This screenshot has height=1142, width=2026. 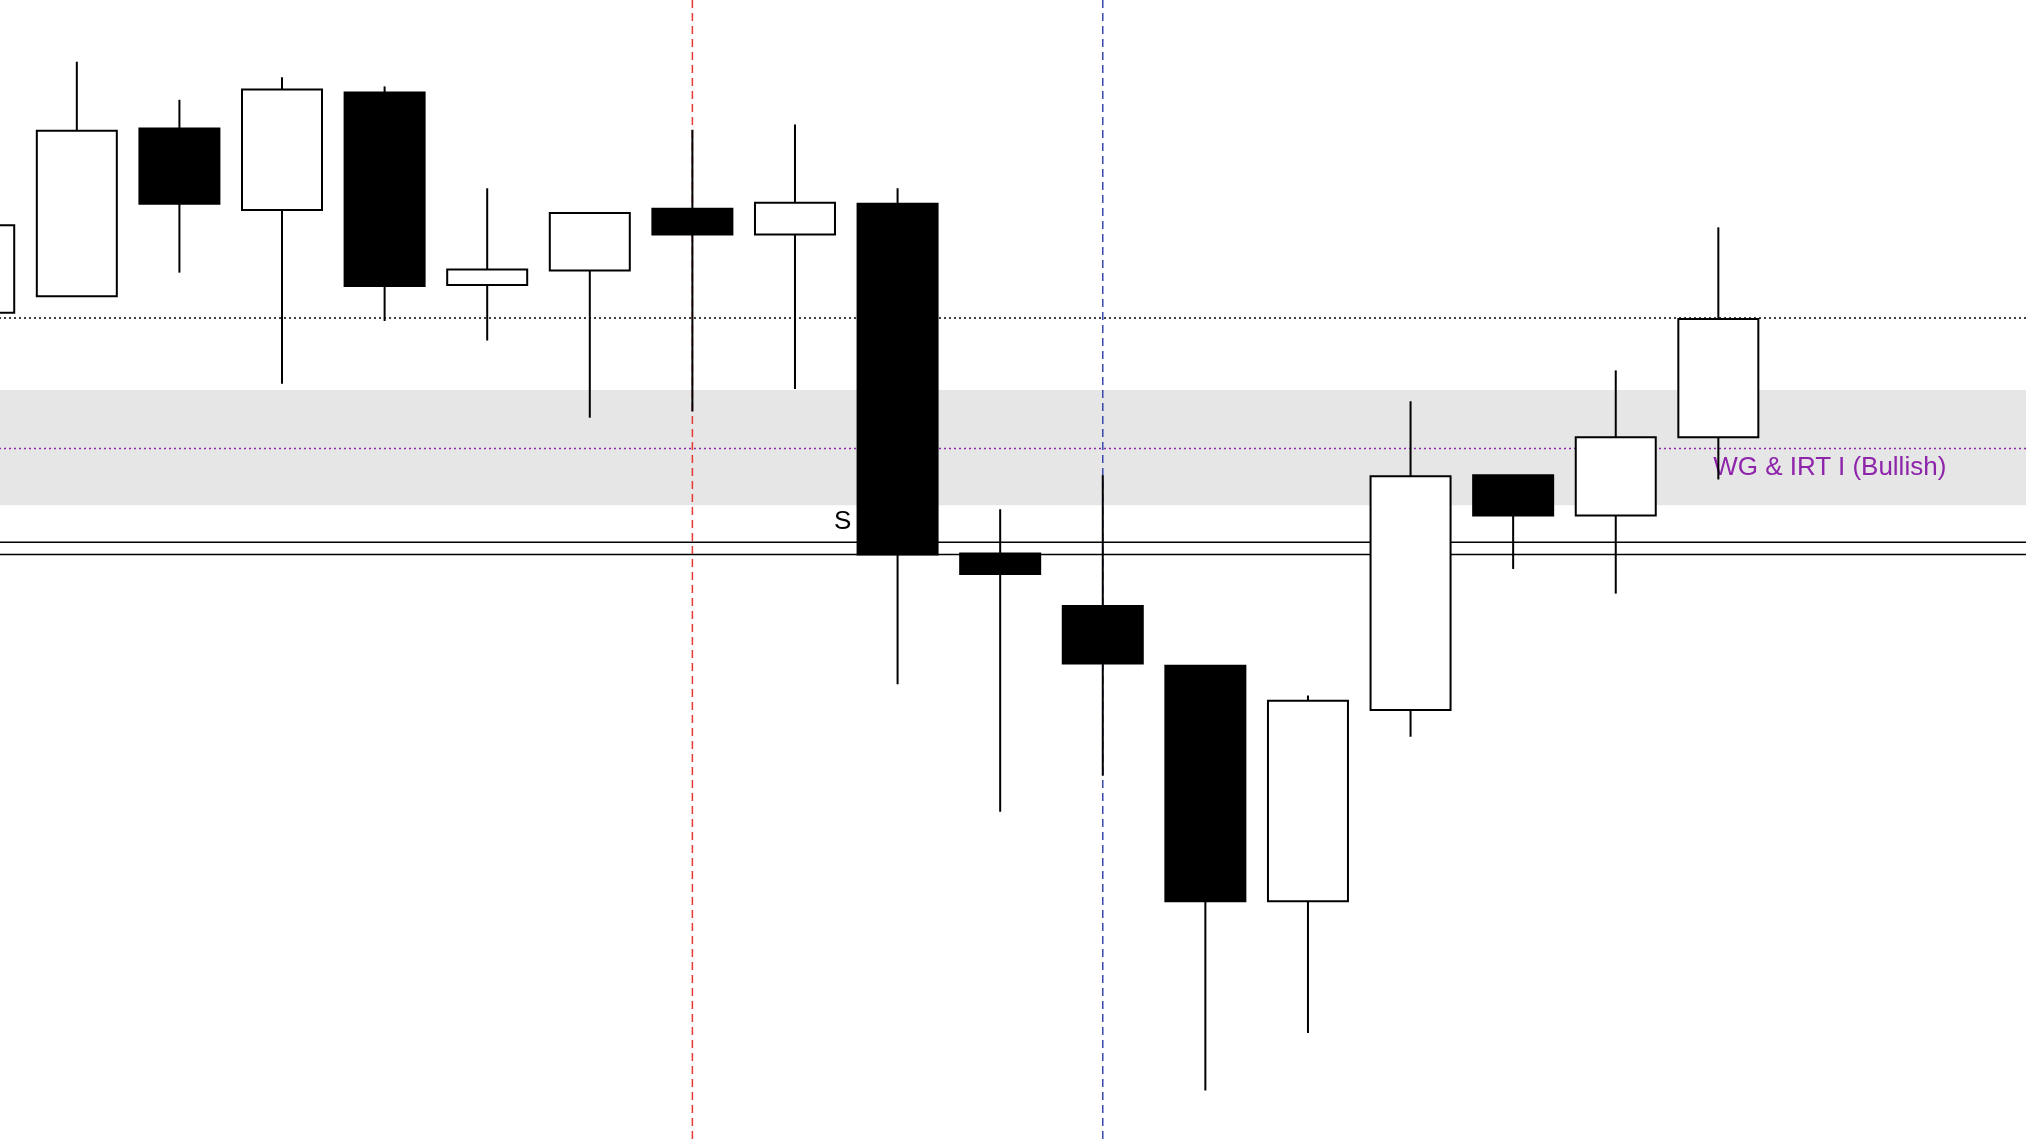 I want to click on annotation: S, so click(x=843, y=519).